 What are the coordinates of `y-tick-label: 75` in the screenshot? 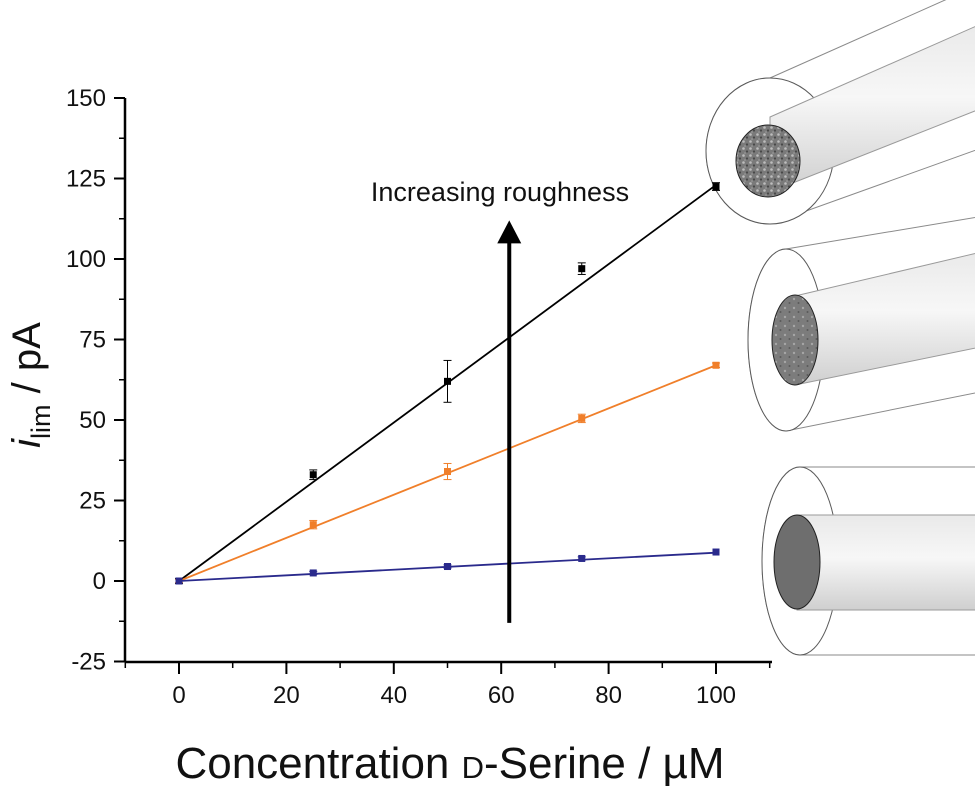 It's located at (92, 340).